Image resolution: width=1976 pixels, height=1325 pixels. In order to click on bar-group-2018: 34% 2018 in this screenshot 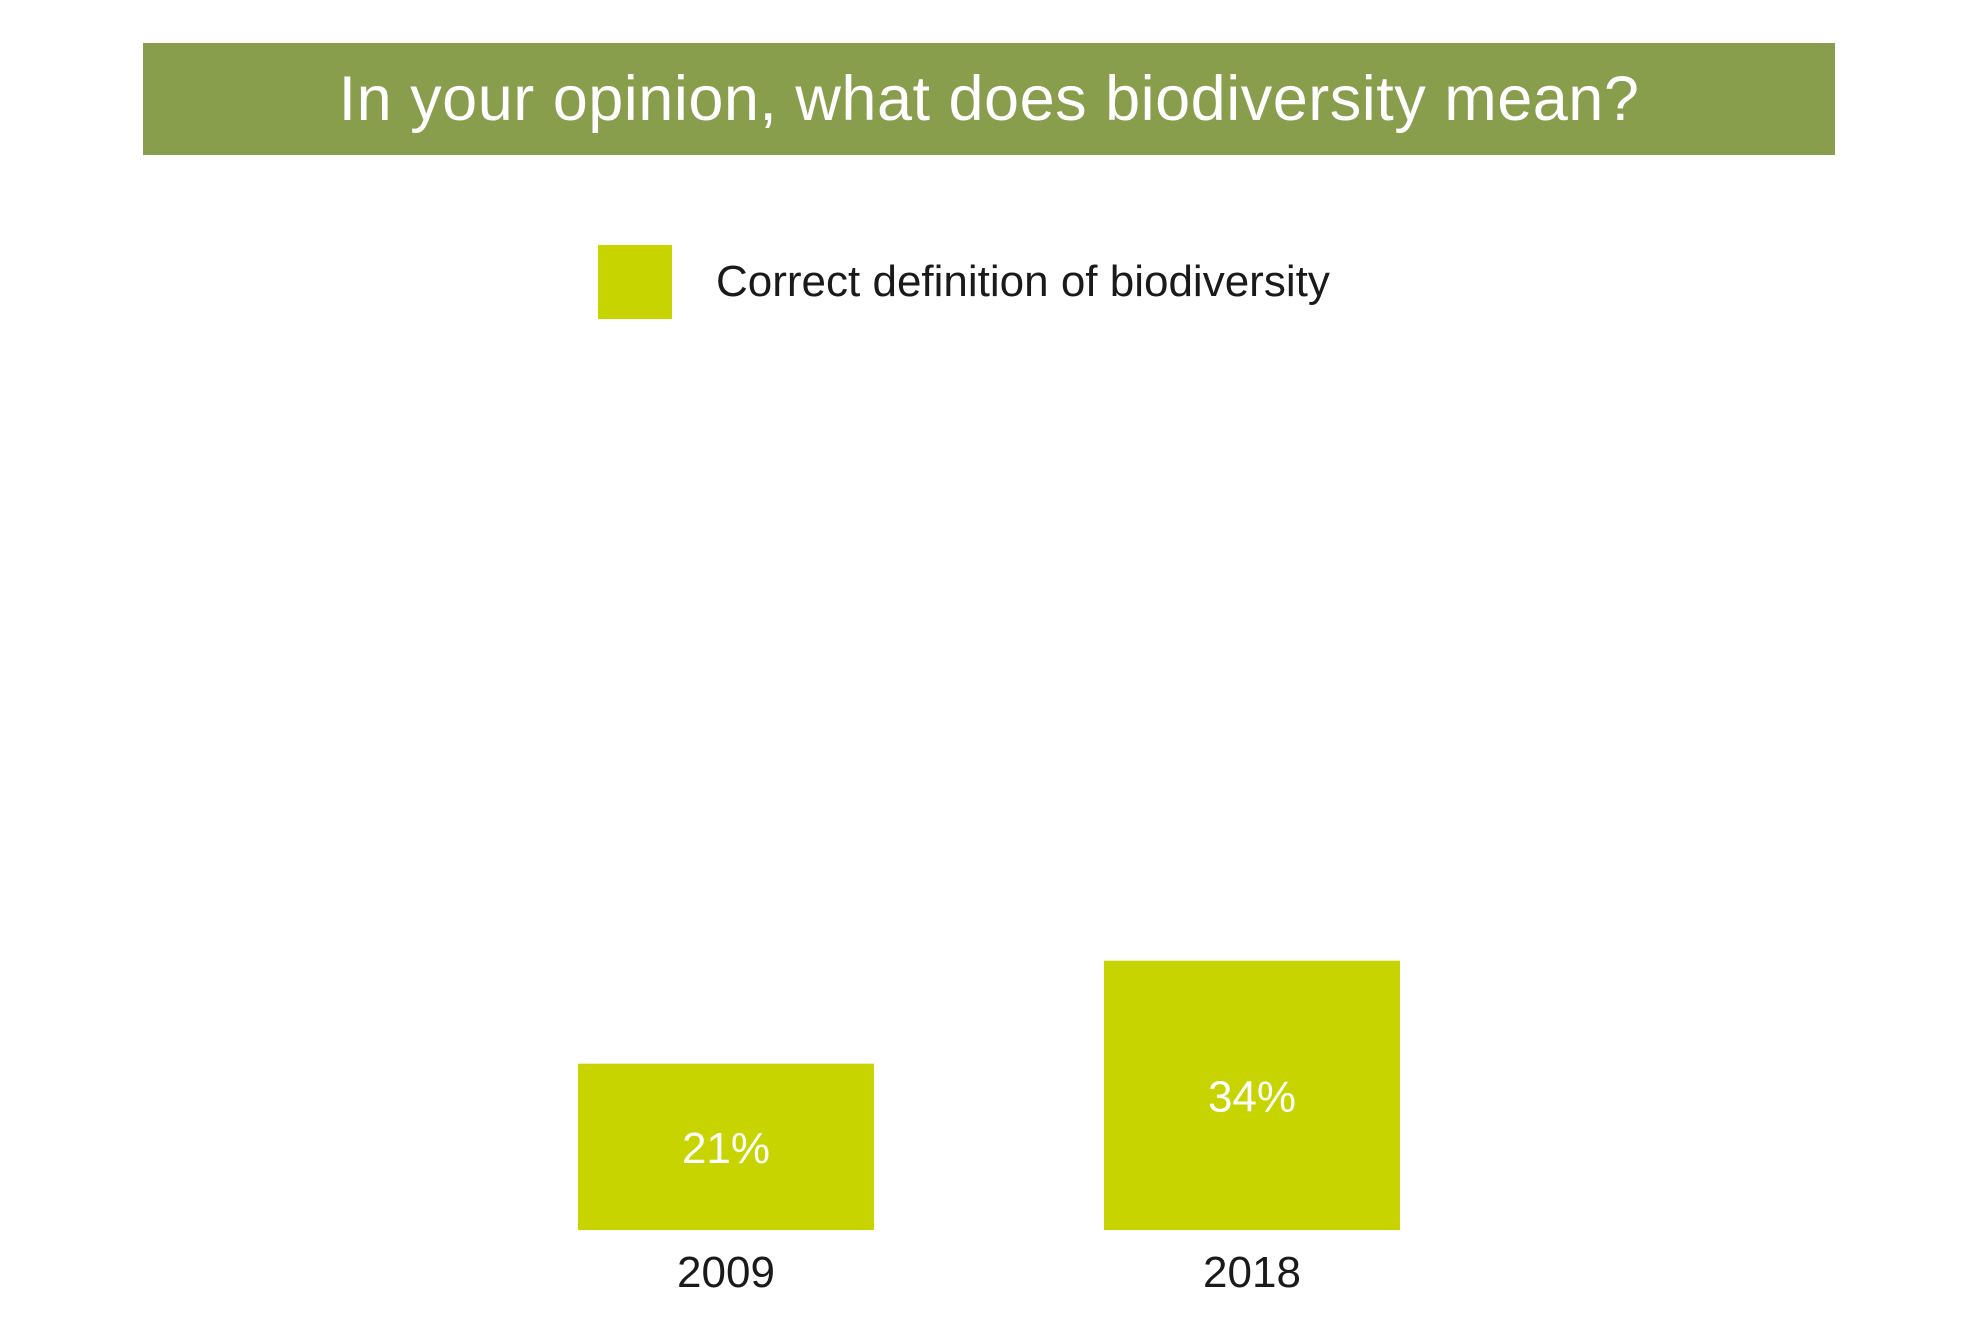, I will do `click(1252, 1128)`.